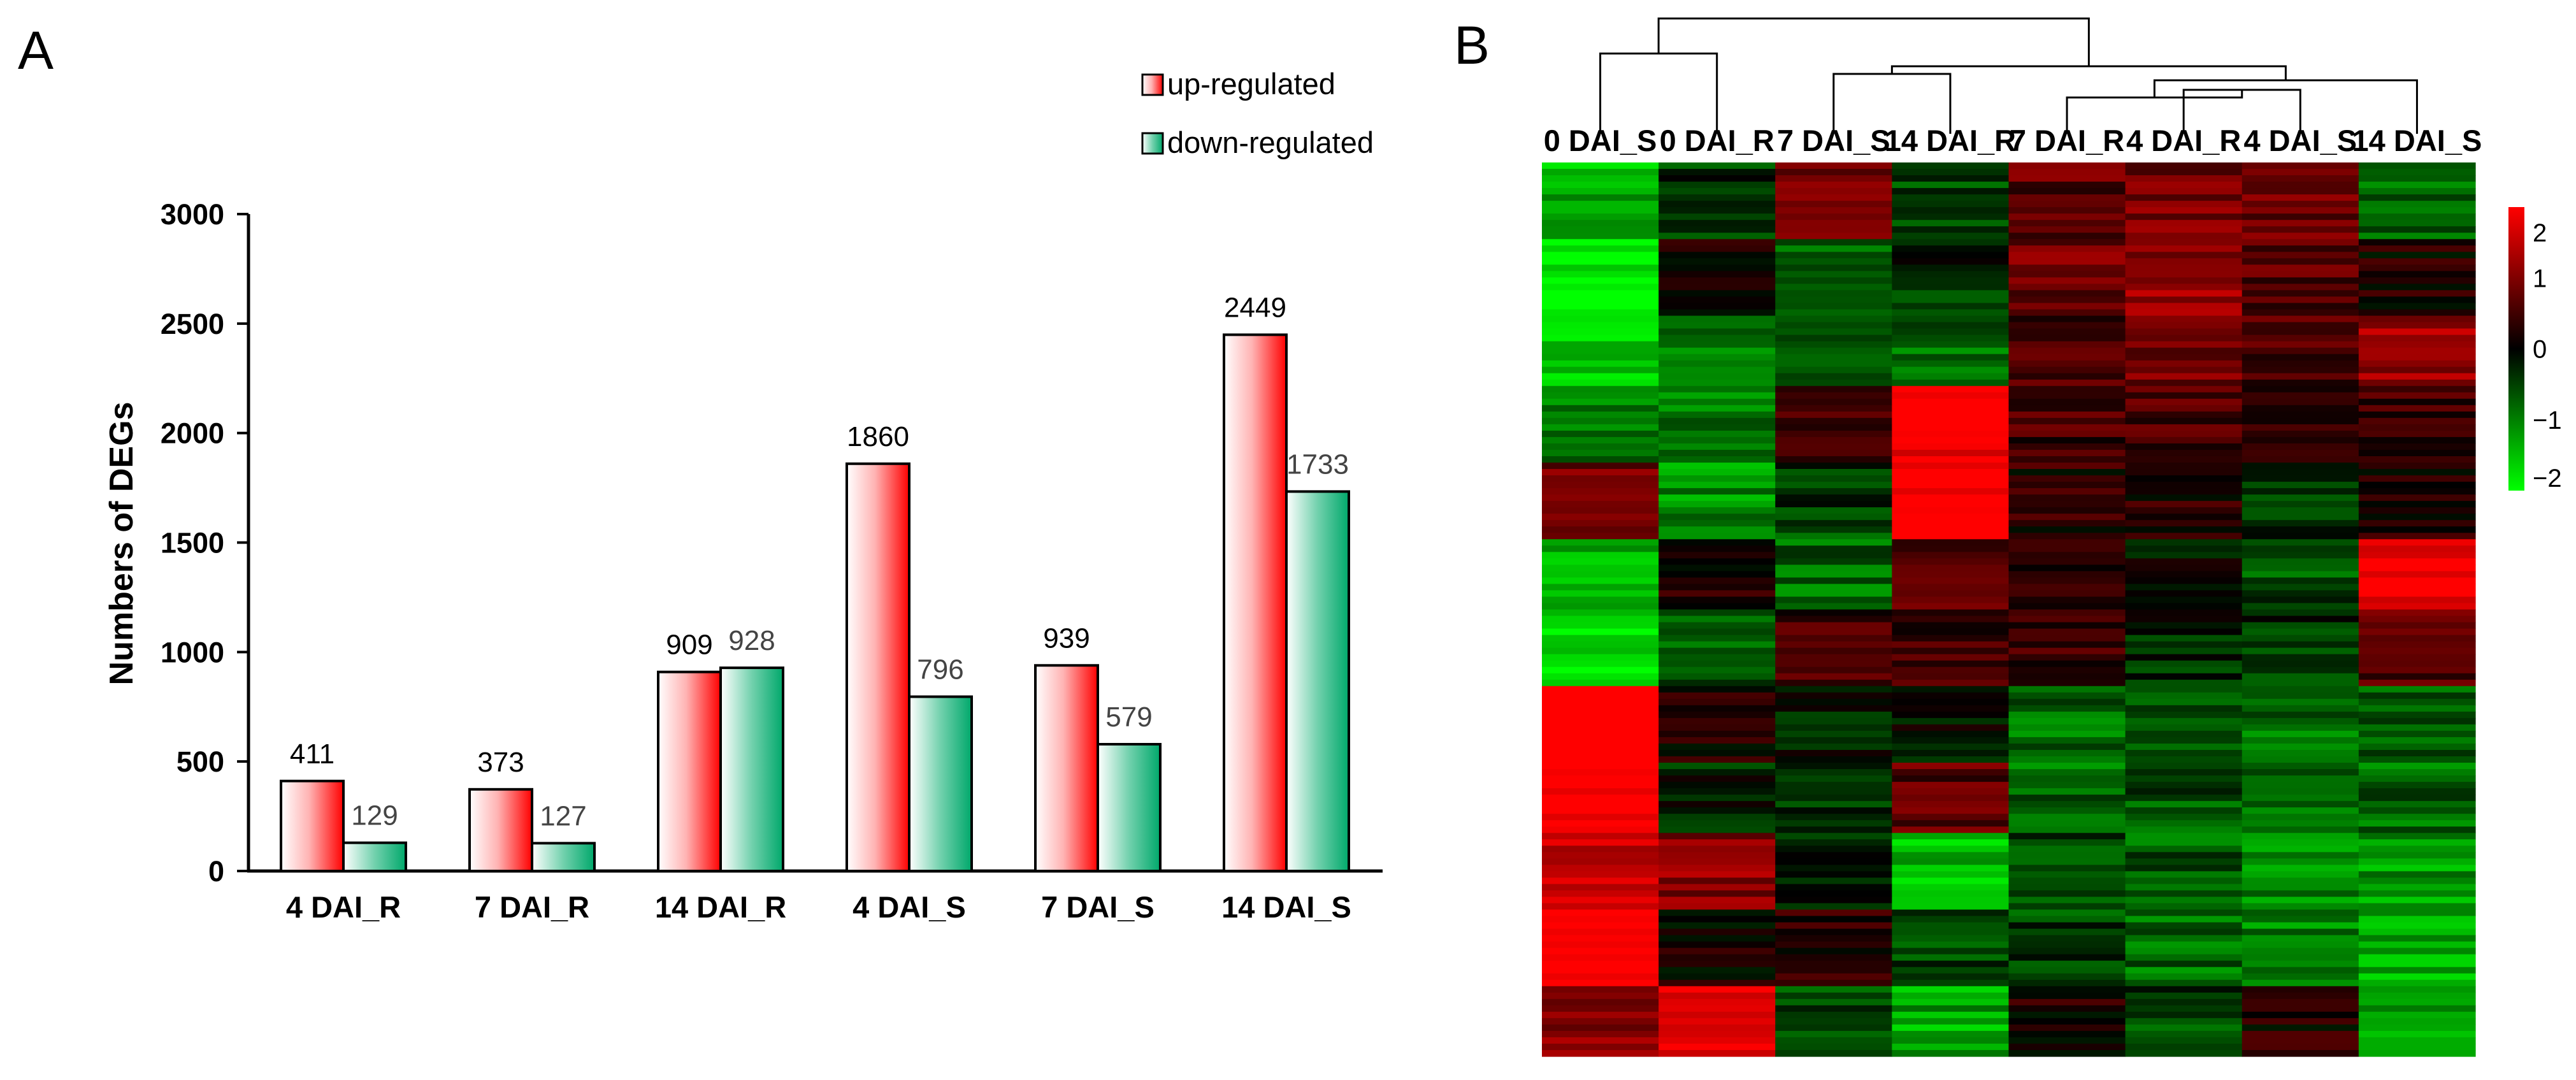 The image size is (2576, 1080). What do you see at coordinates (2547, 356) in the screenshot?
I see `colorbar-ticks: 2 1 0 −1 −2` at bounding box center [2547, 356].